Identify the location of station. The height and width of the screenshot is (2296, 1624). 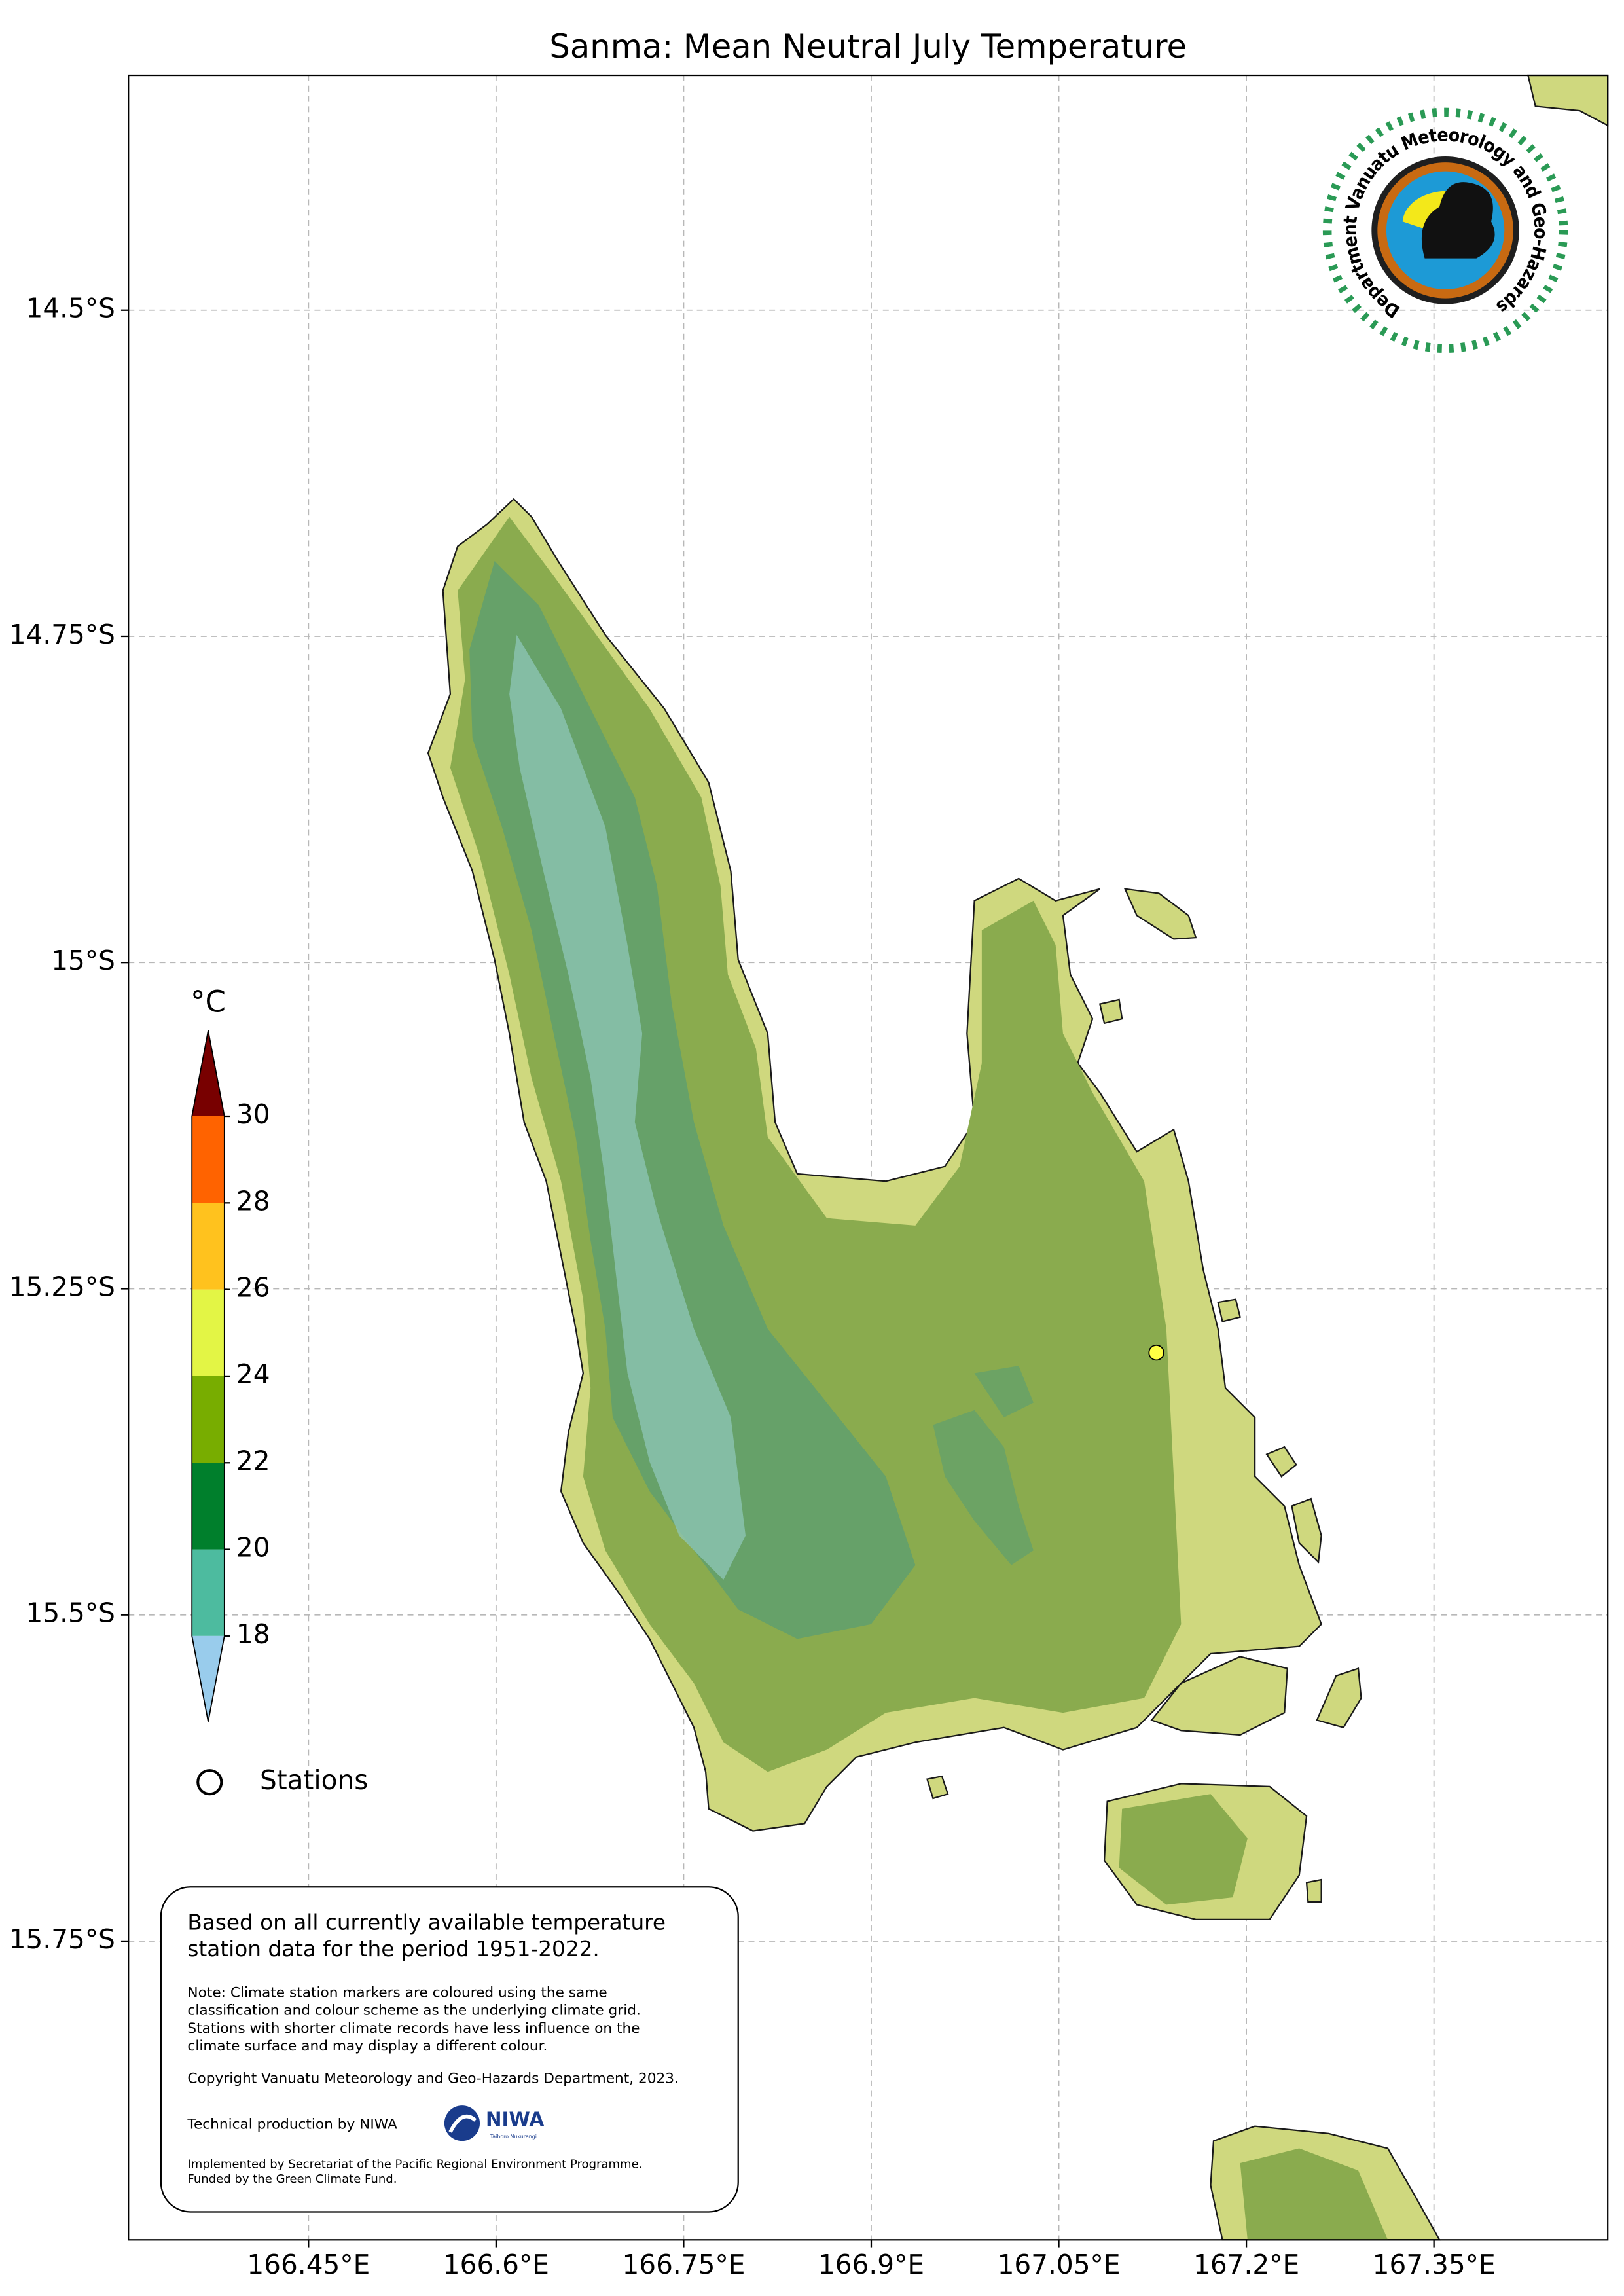
(1156, 1352).